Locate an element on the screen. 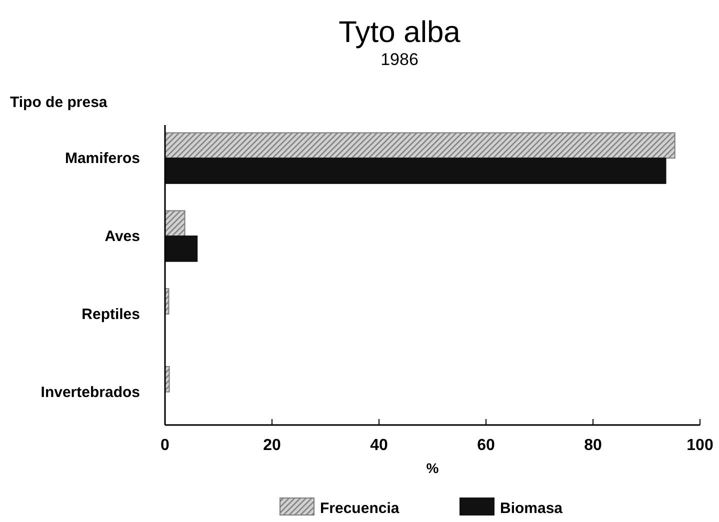 The image size is (719, 522). legend-label: Biomasa is located at coordinates (532, 508).